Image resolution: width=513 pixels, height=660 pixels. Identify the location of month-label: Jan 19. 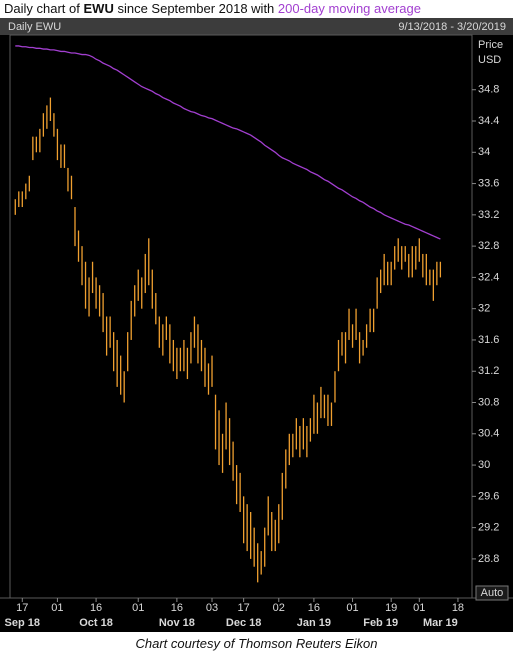
(314, 623).